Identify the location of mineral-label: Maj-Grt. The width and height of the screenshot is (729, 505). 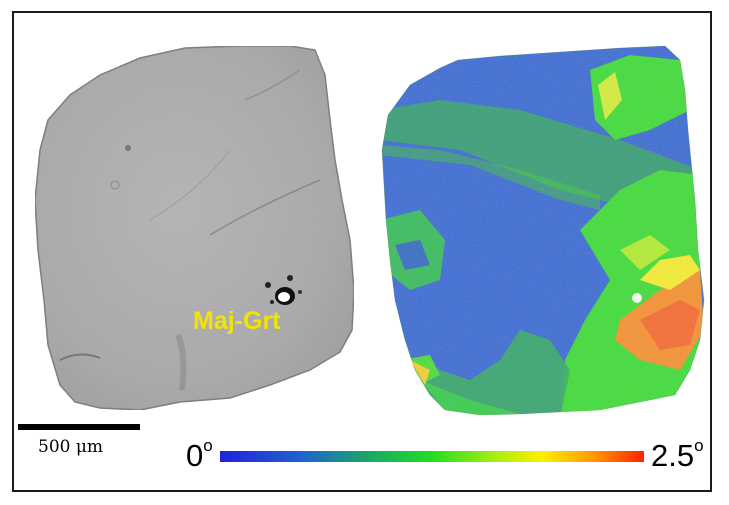
(237, 321).